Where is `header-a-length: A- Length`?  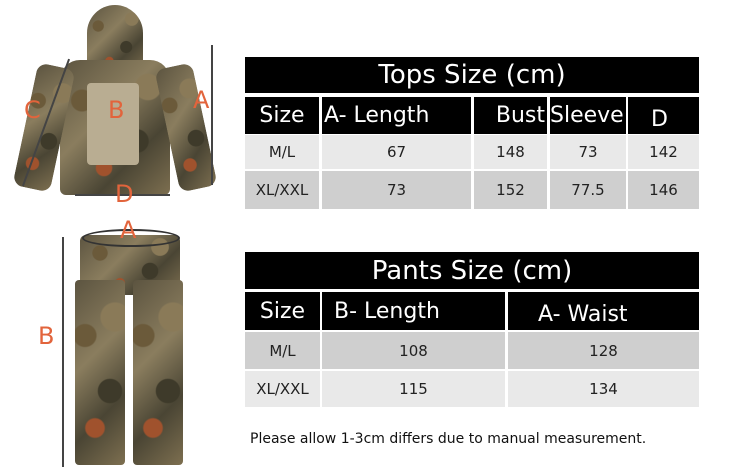
header-a-length: A- Length is located at coordinates (396, 115).